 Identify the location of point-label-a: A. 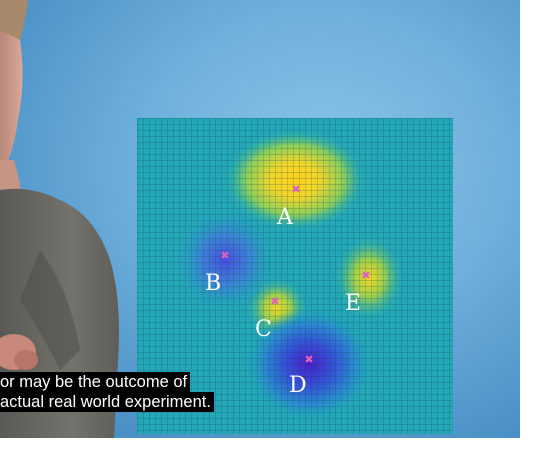
(285, 217).